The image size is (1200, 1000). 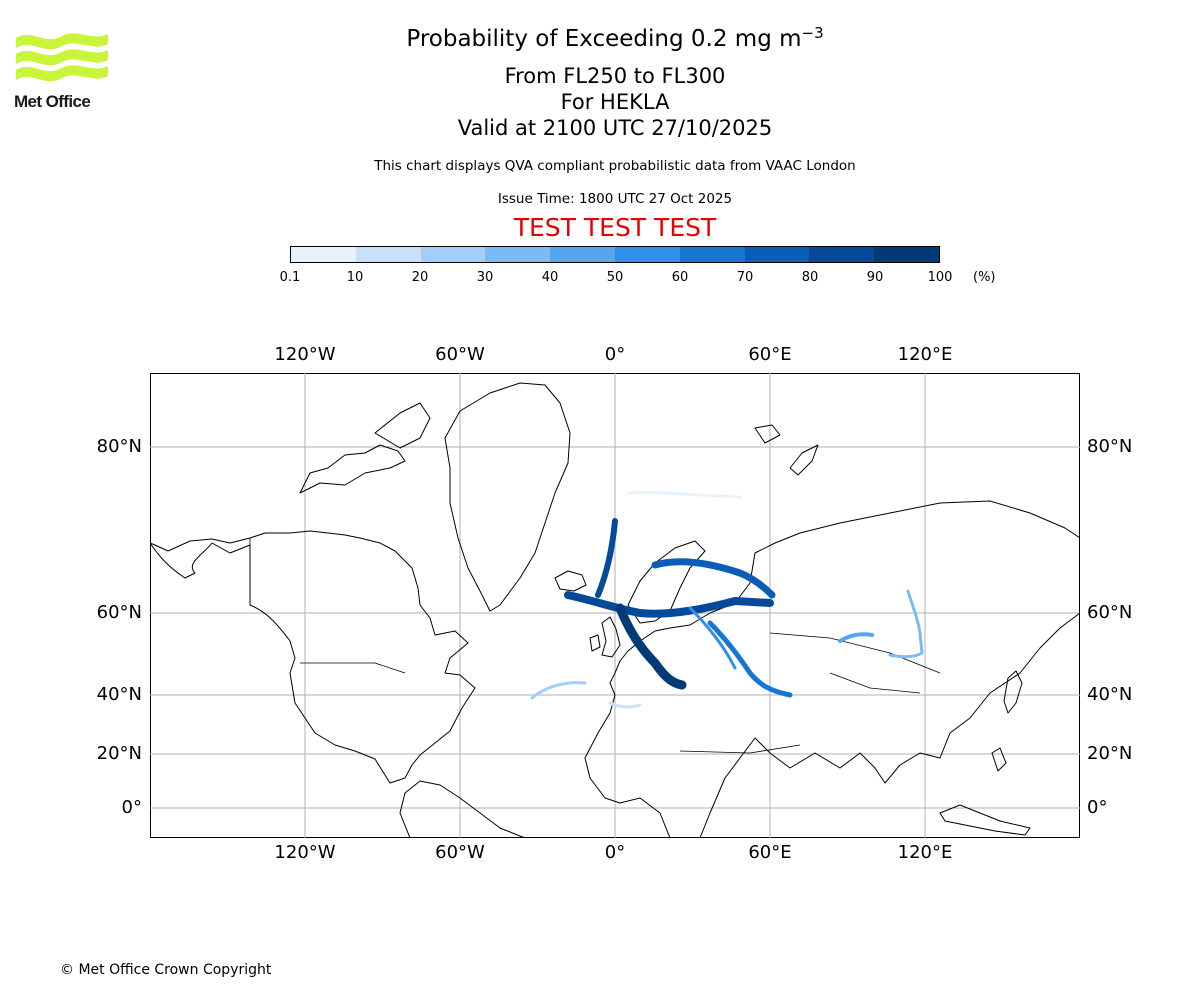 I want to click on colorbar-tick-label: 100, so click(x=940, y=277).